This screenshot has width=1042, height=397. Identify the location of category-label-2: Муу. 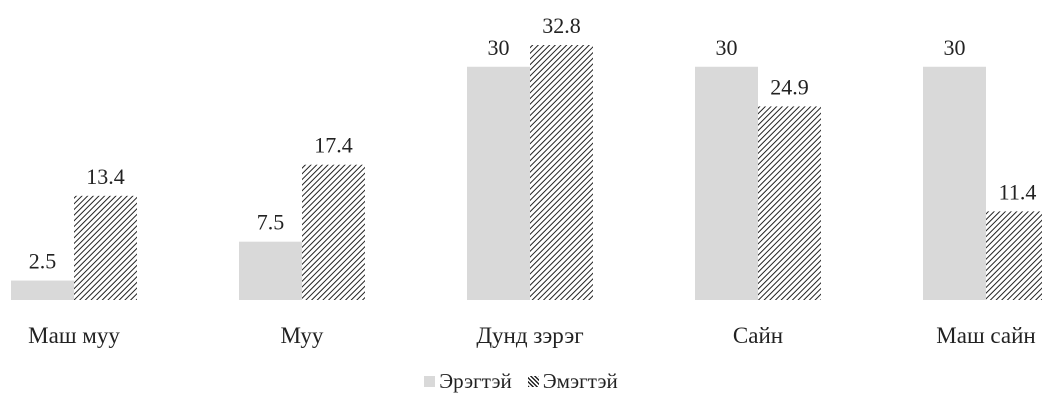
(302, 335).